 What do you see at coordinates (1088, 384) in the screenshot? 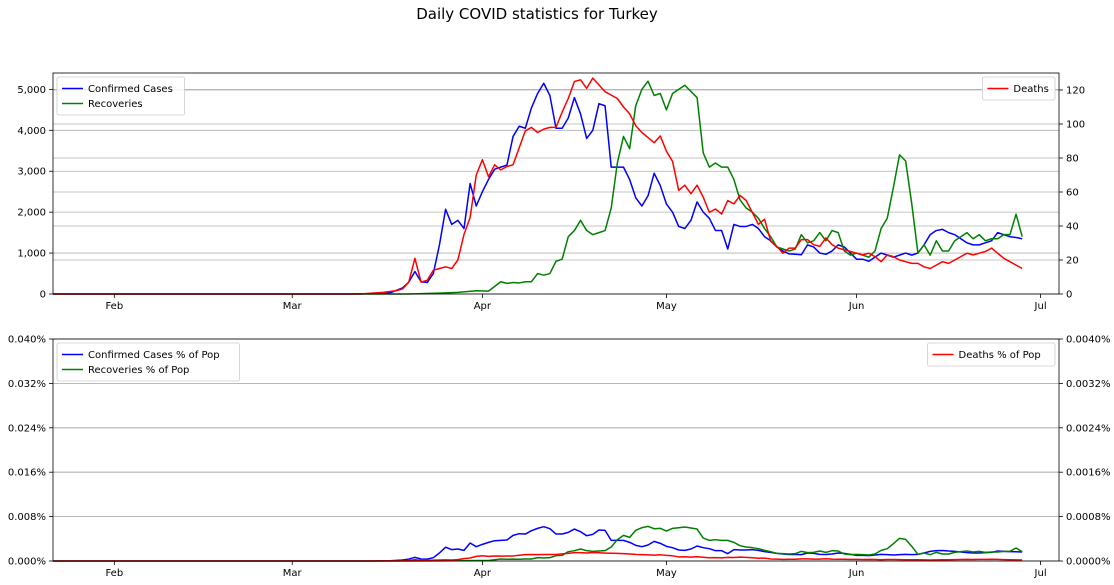
I see `y-right-tick-label: 0.0032%` at bounding box center [1088, 384].